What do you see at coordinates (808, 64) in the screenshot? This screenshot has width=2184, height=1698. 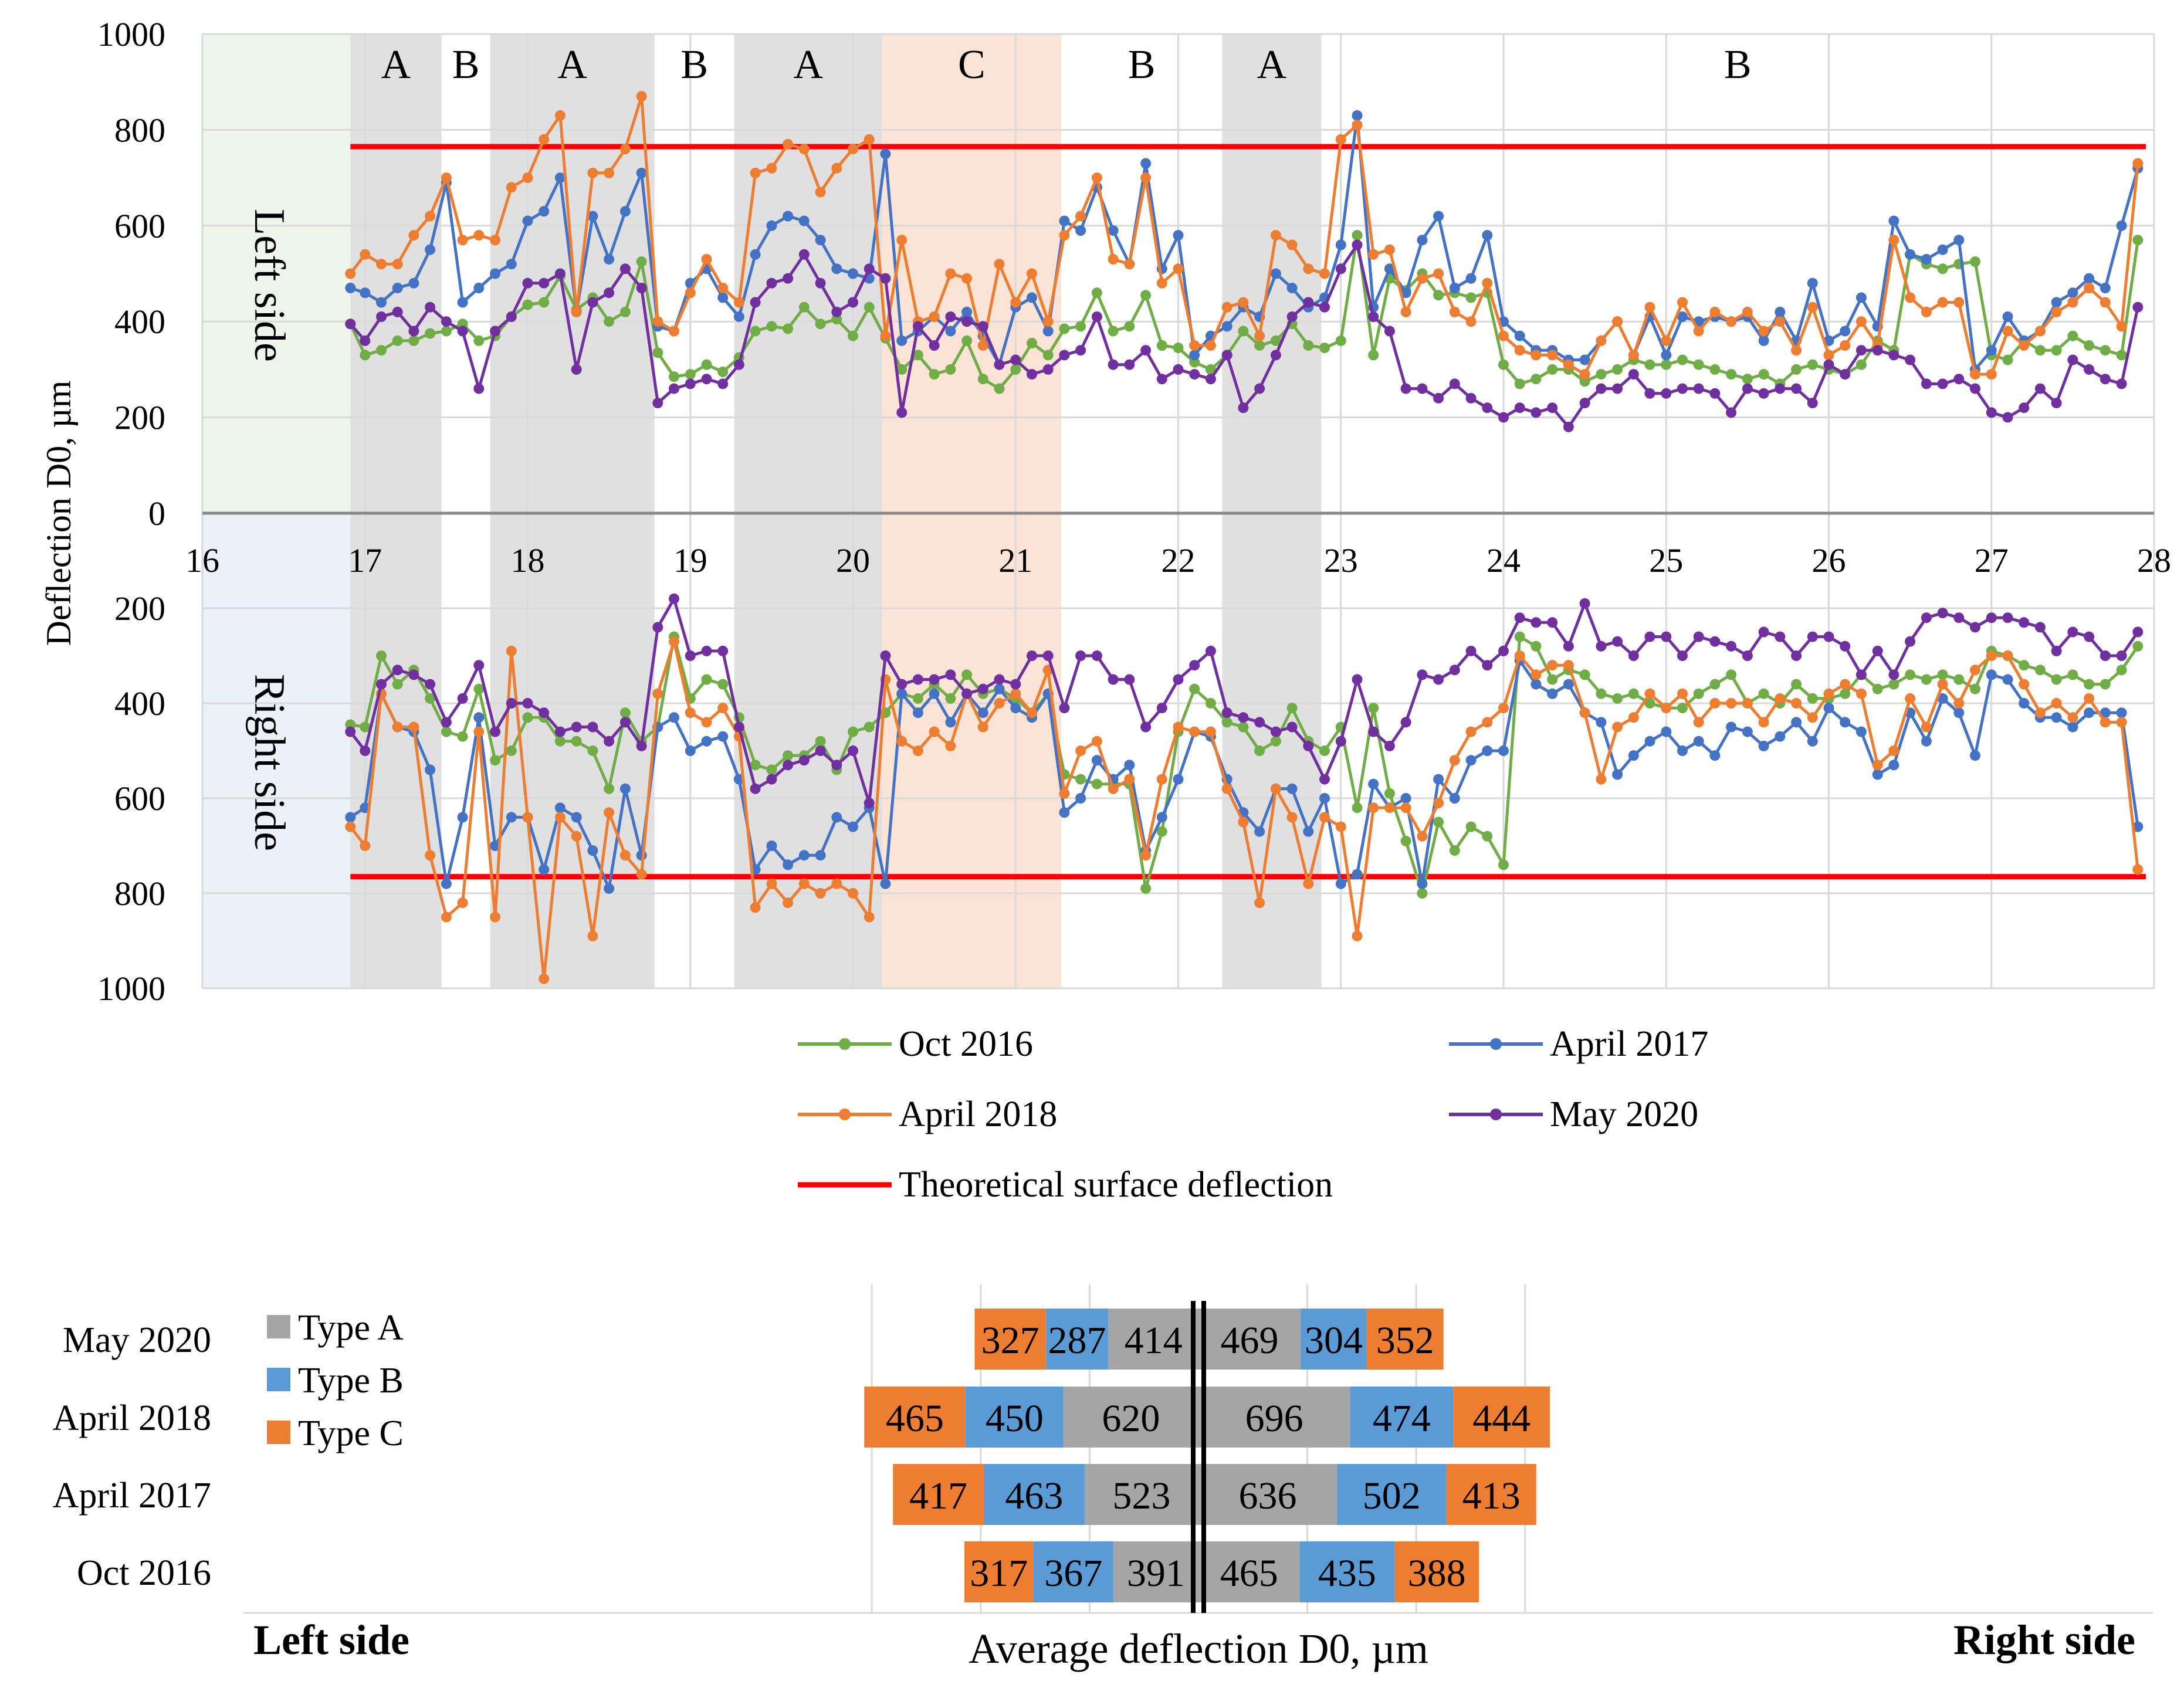 I see `zone-label: A` at bounding box center [808, 64].